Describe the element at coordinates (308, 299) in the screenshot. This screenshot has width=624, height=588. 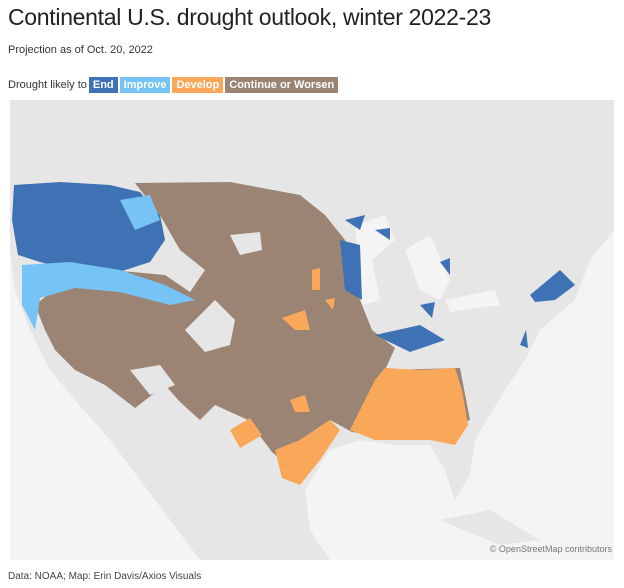
I see `region-develop-plains` at that location.